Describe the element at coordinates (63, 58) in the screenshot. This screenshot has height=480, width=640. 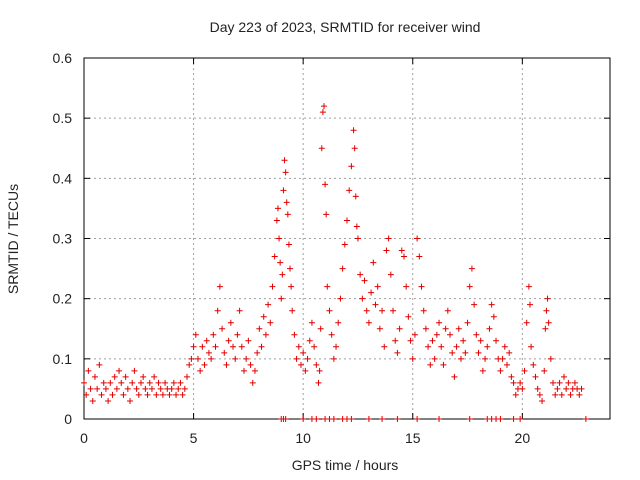
I see `y-tick-label: 0.6` at that location.